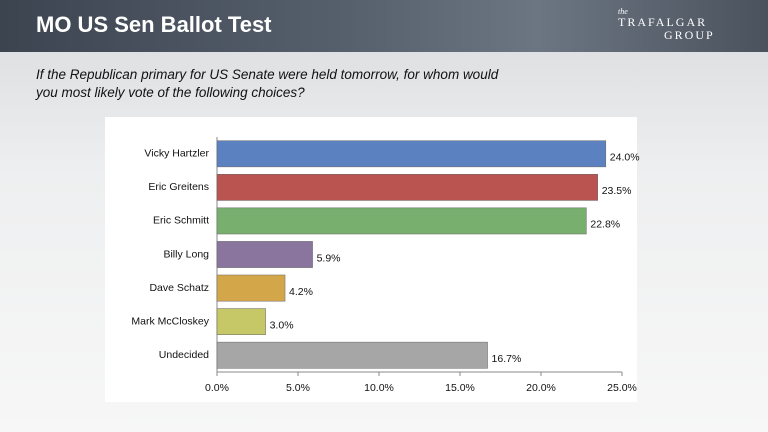 Image resolution: width=768 pixels, height=432 pixels. Describe the element at coordinates (176, 154) in the screenshot. I see `y-tick-label: Vicky Hartzler` at that location.